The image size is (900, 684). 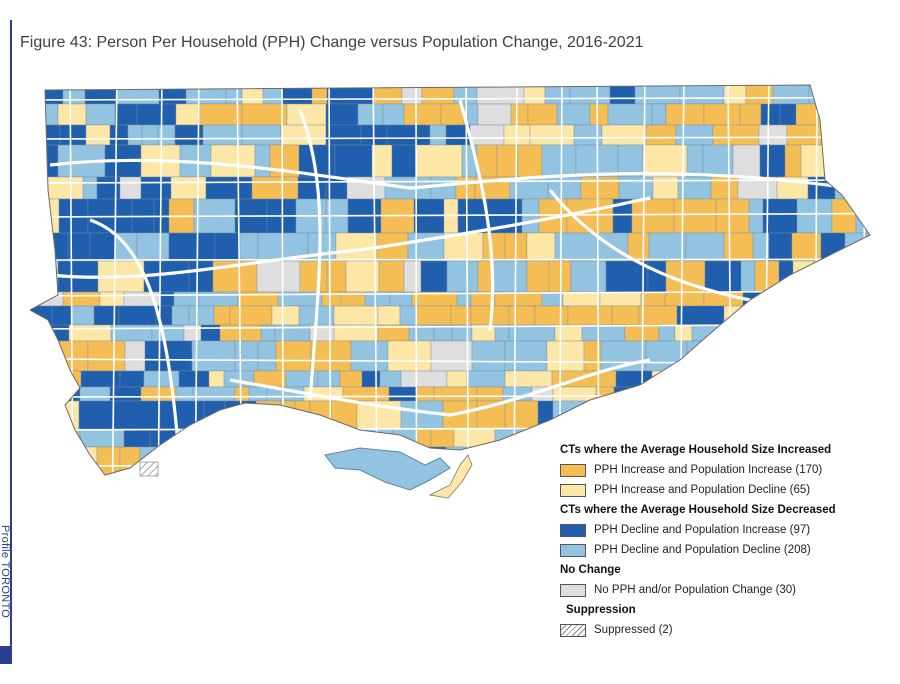 What do you see at coordinates (590, 570) in the screenshot?
I see `legend-heading-no-change: No Change` at bounding box center [590, 570].